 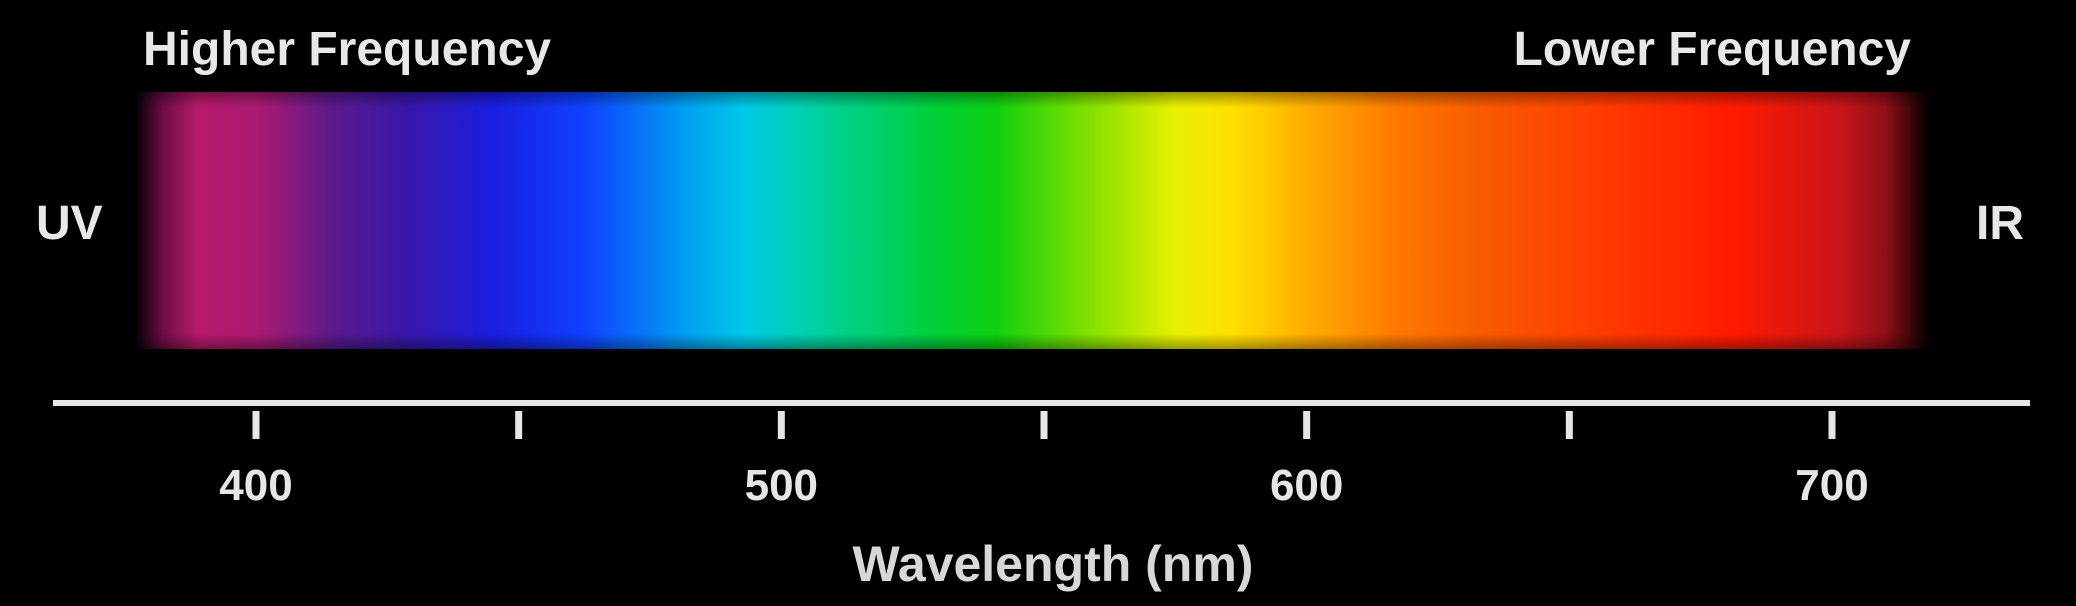 What do you see at coordinates (1712, 49) in the screenshot?
I see `lower-frequency-label: Lower Frequency` at bounding box center [1712, 49].